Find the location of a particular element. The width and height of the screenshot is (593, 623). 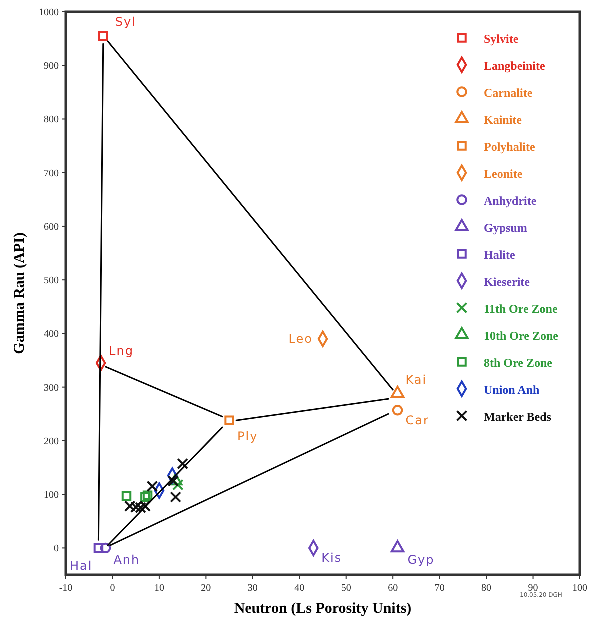

x-tick-label: 20 is located at coordinates (206, 588).